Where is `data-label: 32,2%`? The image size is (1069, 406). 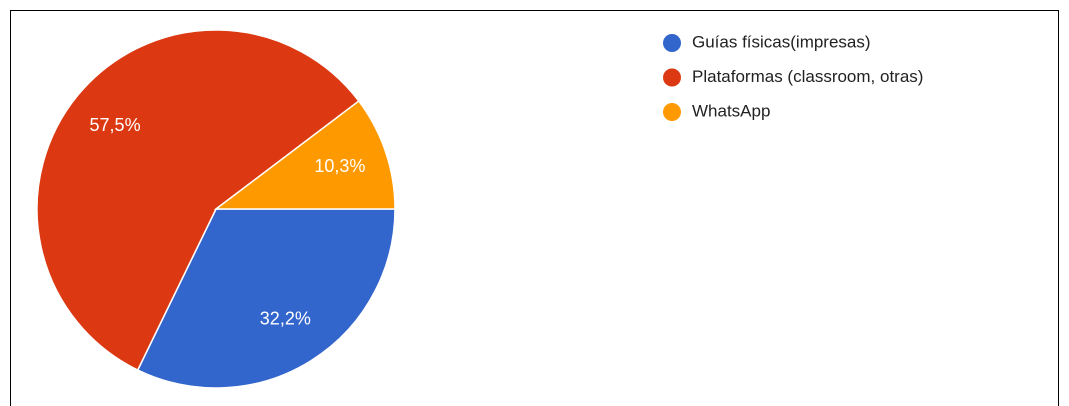 data-label: 32,2% is located at coordinates (285, 319).